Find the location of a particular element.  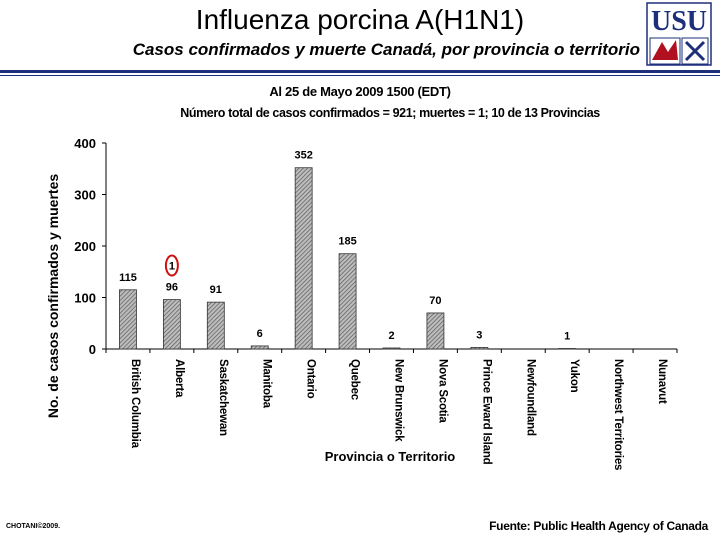

x-tick-label: Nunavut is located at coordinates (662, 381).